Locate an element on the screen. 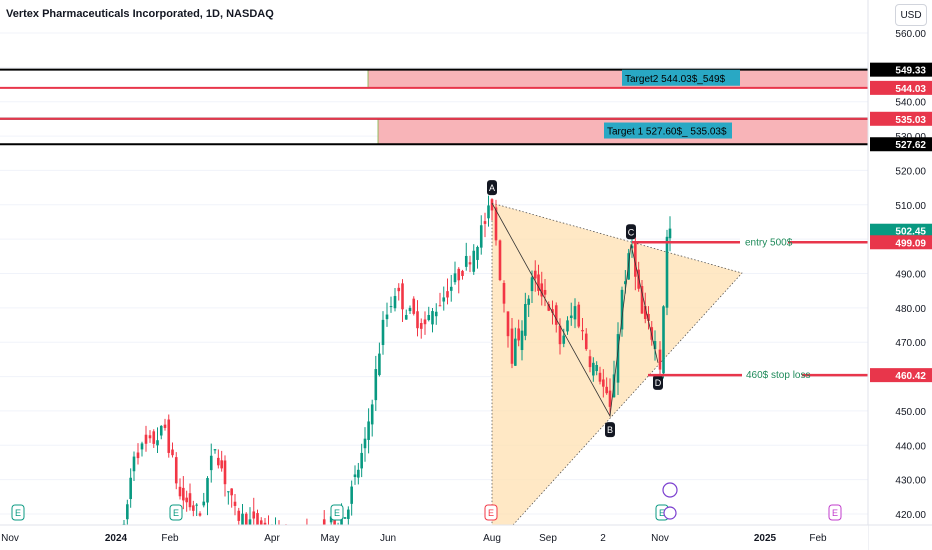 Image resolution: width=932 pixels, height=550 pixels. stop-loss-label: 460$ stop loss is located at coordinates (778, 375).